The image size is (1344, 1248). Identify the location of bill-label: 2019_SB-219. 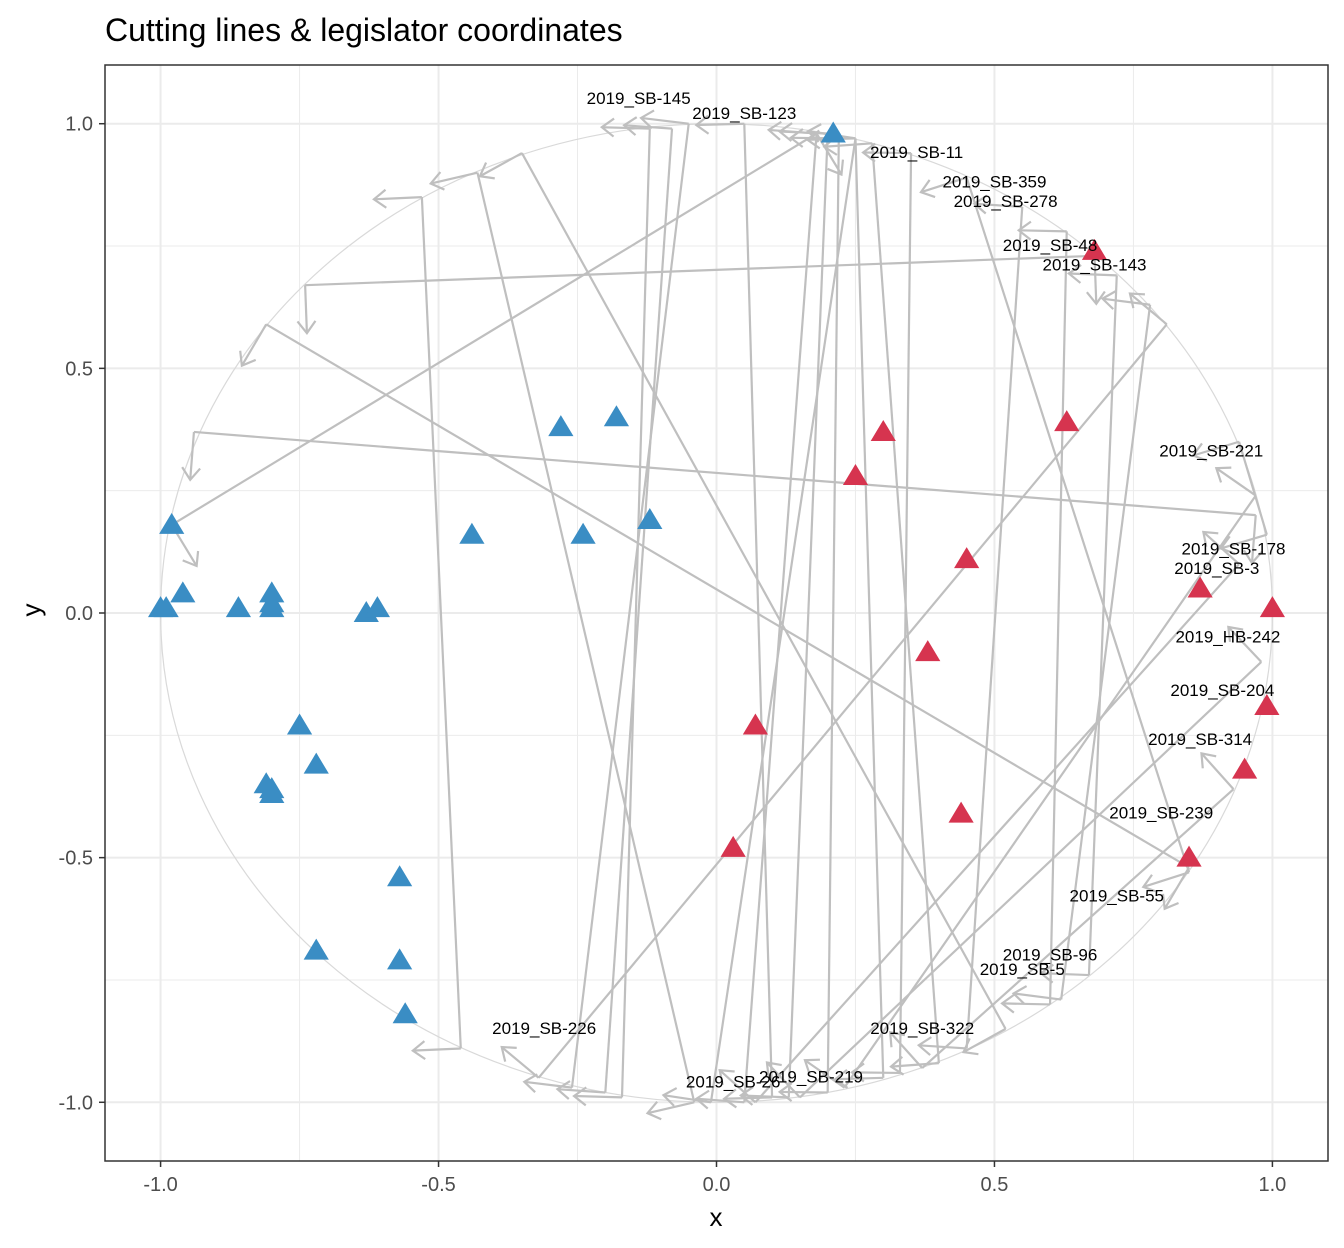
(811, 1077).